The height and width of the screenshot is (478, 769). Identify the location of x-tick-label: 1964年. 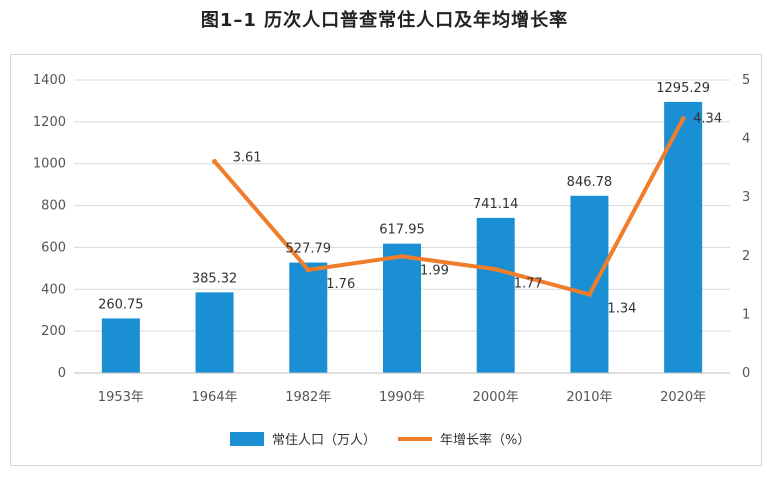
(215, 397).